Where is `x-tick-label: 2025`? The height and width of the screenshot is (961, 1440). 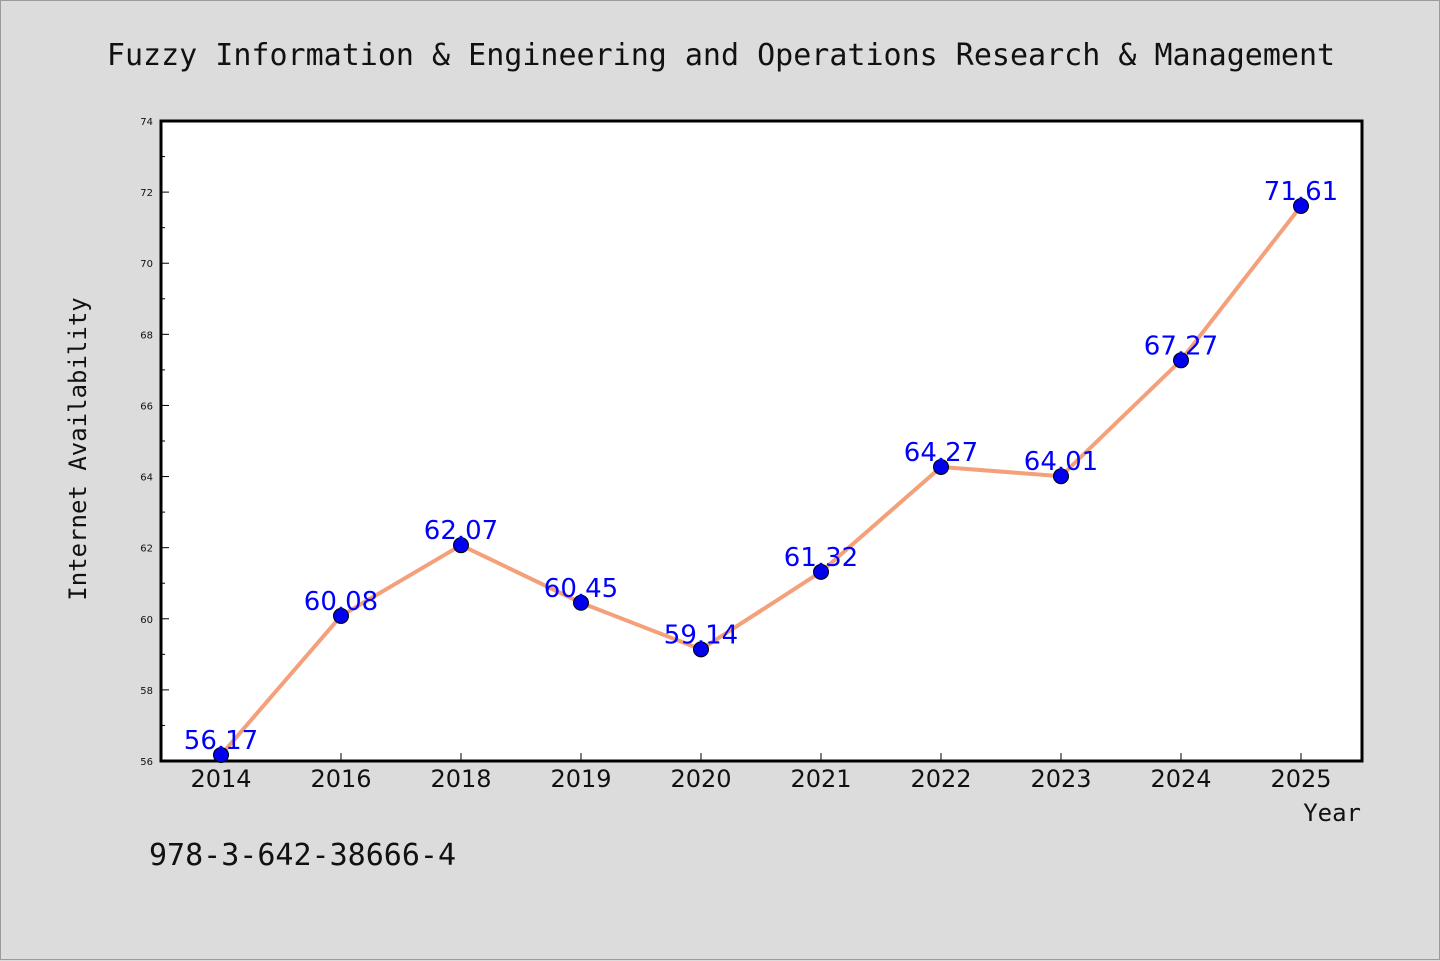
x-tick-label: 2025 is located at coordinates (1300, 779).